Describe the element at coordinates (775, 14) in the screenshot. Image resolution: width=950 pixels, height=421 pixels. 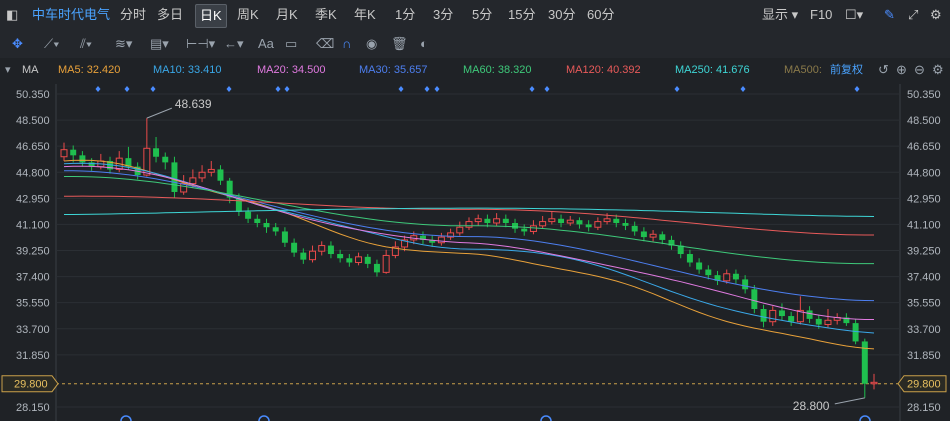
I see `display-label: 显示` at that location.